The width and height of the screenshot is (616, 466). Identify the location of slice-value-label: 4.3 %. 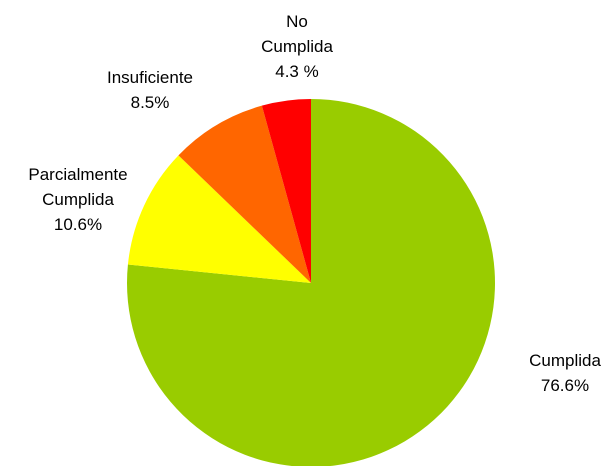
(296, 71).